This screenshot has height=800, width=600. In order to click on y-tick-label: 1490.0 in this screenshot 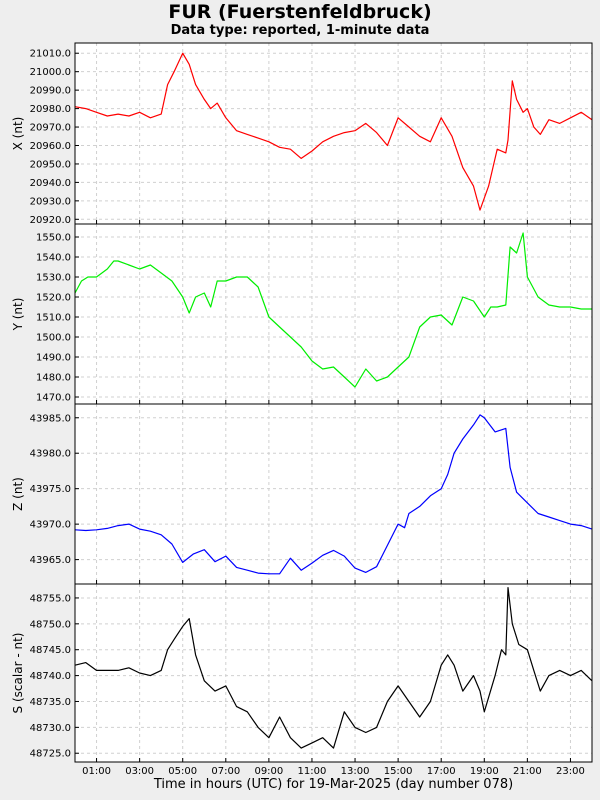, I will do `click(53, 358)`.